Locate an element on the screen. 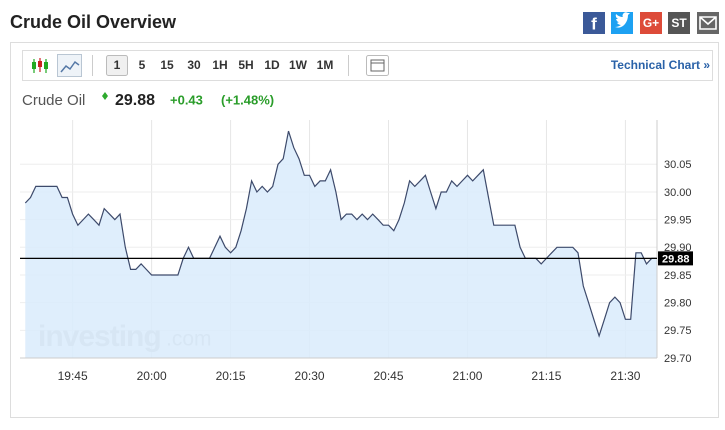 The height and width of the screenshot is (430, 725). candles-icon is located at coordinates (40, 65).